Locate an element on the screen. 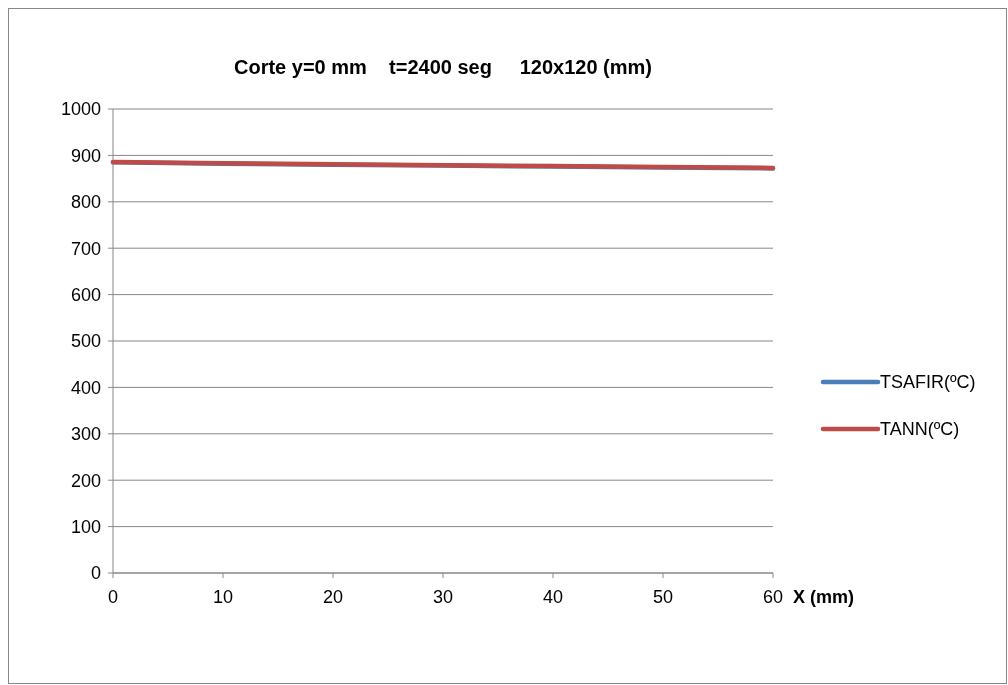 Image resolution: width=1008 pixels, height=685 pixels. legend-label: TANN(ºC) is located at coordinates (920, 429).